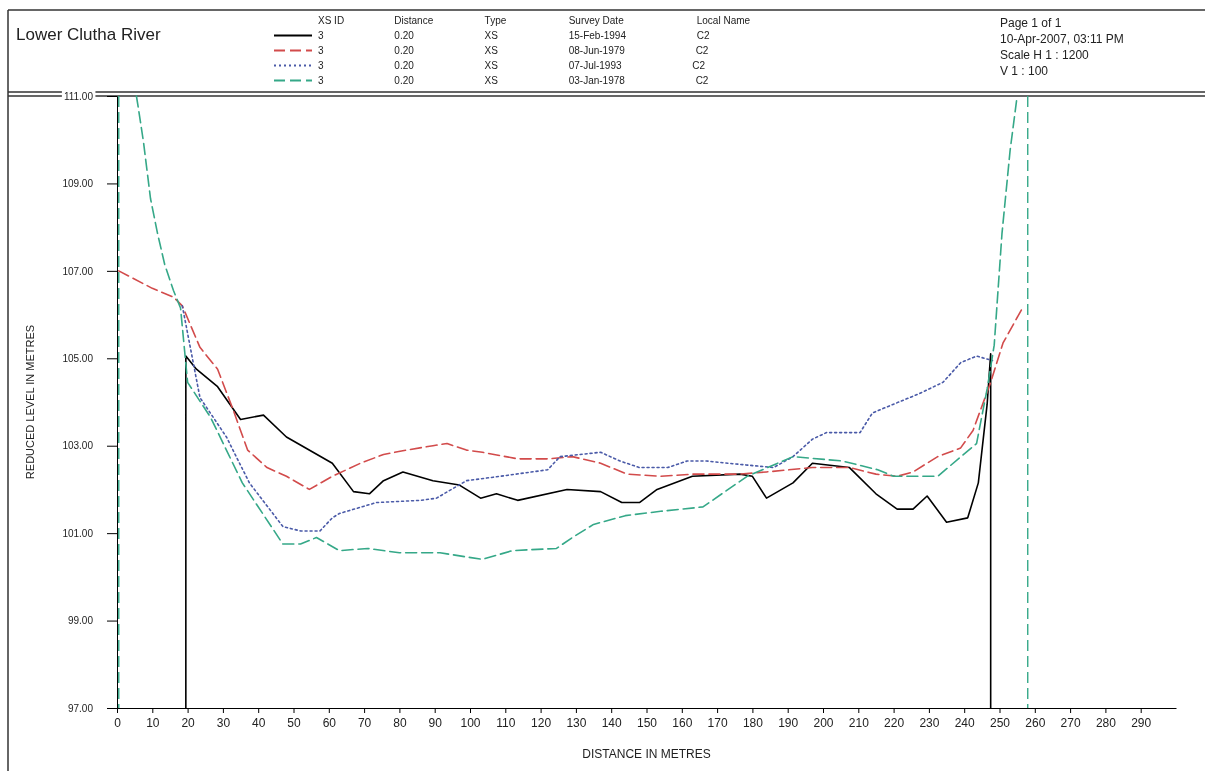 This screenshot has width=1205, height=771. Describe the element at coordinates (80, 708) in the screenshot. I see `y-tick-label: 97.00` at that location.